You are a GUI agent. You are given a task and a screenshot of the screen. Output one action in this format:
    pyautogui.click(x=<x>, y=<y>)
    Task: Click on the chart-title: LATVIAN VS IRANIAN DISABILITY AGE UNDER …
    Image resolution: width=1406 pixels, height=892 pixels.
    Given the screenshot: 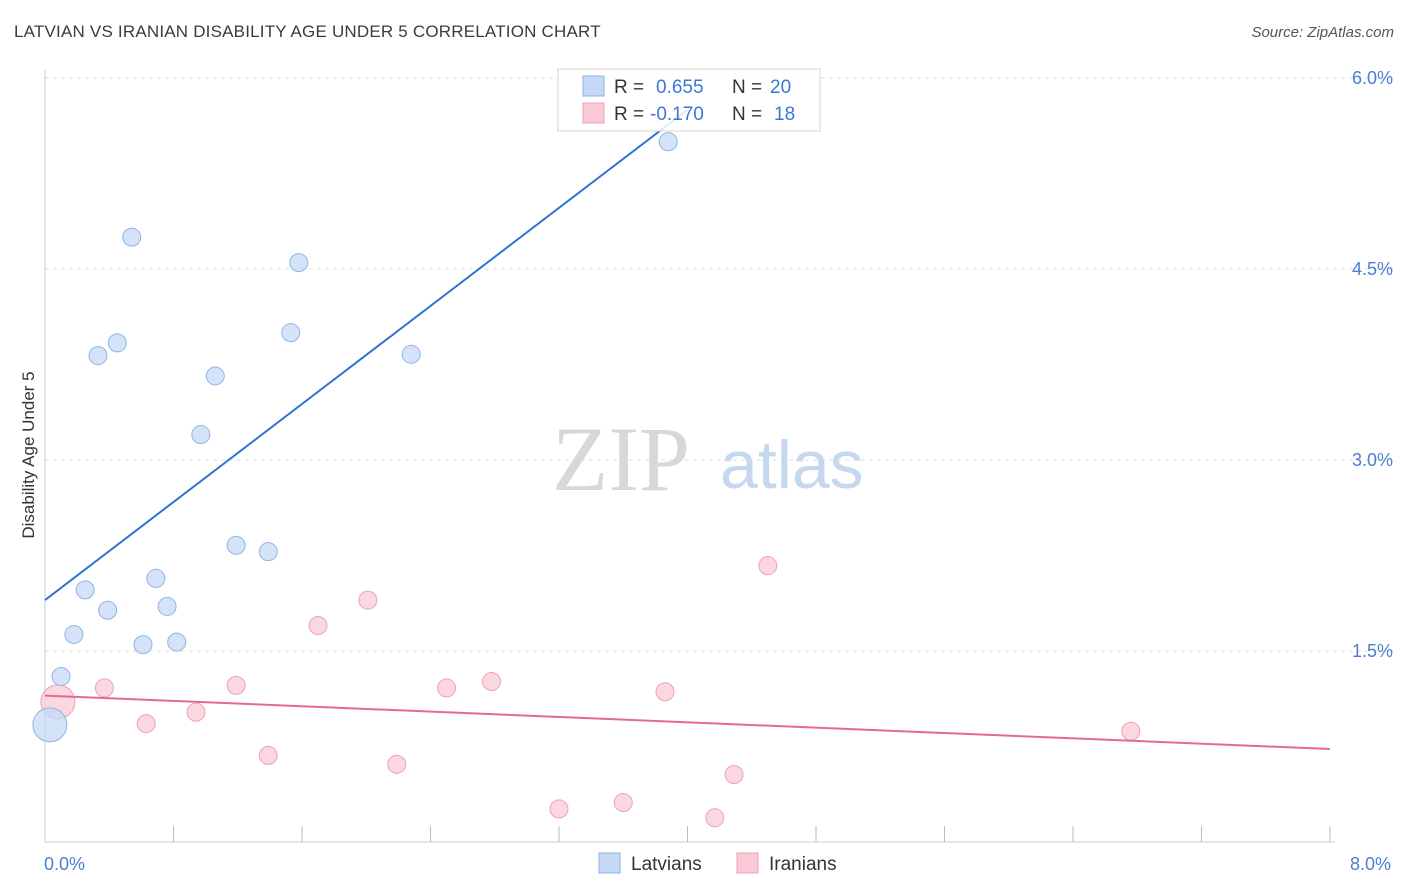 What is the action you would take?
    pyautogui.click(x=307, y=31)
    